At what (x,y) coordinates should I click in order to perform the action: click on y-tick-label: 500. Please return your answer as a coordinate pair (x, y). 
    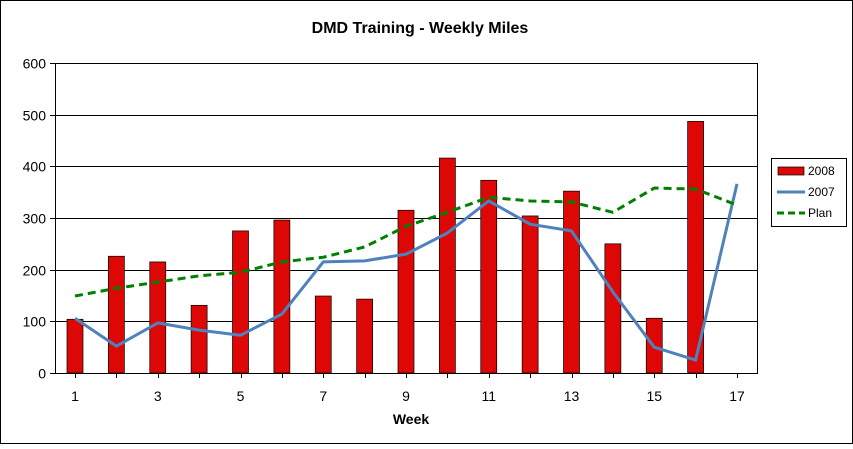
    Looking at the image, I should click on (35, 116).